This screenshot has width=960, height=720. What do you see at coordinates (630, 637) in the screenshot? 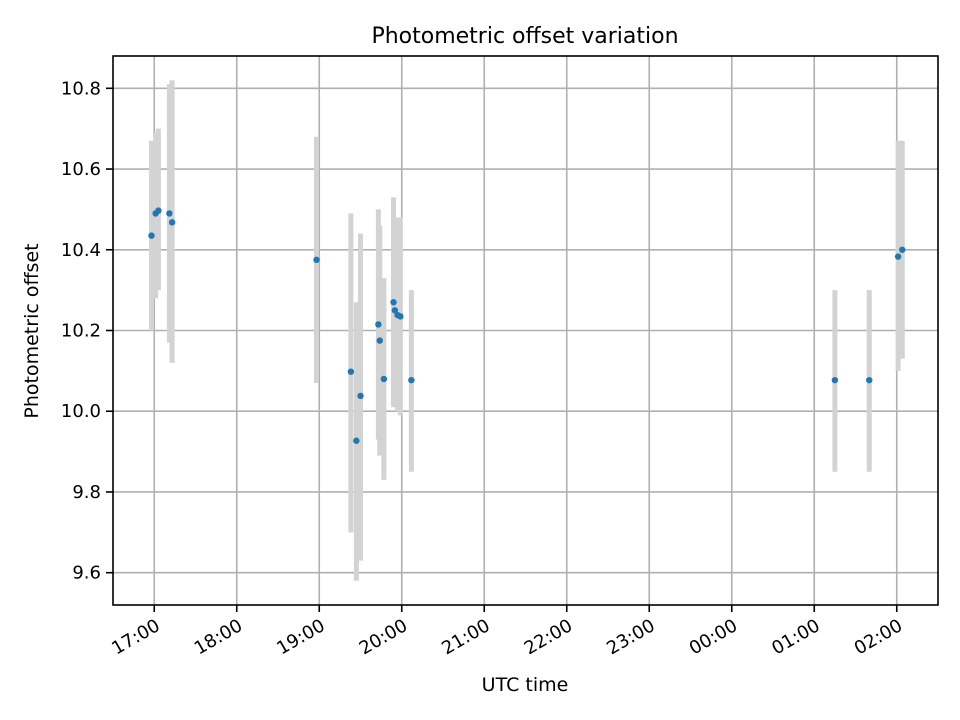
I see `x-tick-label: 23:00` at bounding box center [630, 637].